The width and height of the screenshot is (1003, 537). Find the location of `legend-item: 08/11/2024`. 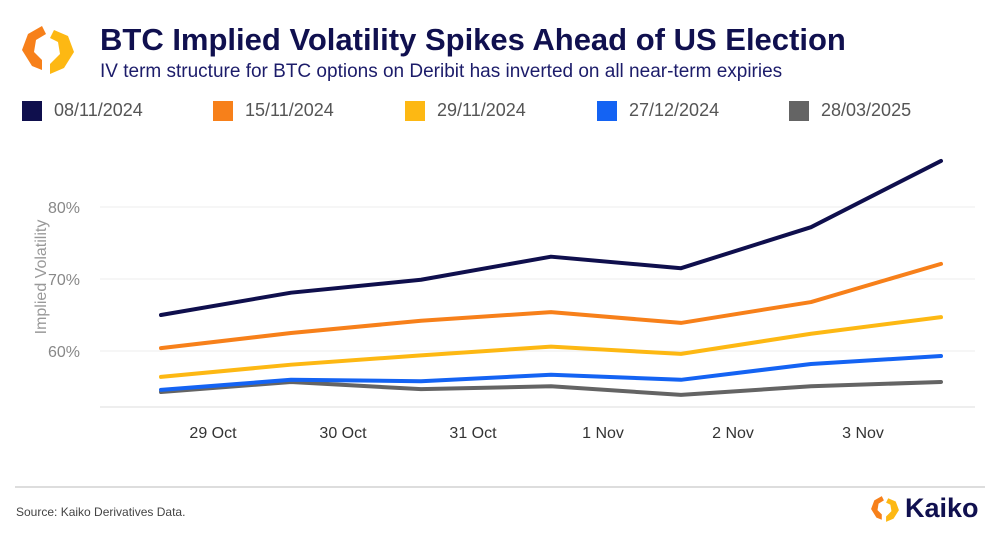

legend-item: 08/11/2024 is located at coordinates (82, 110).